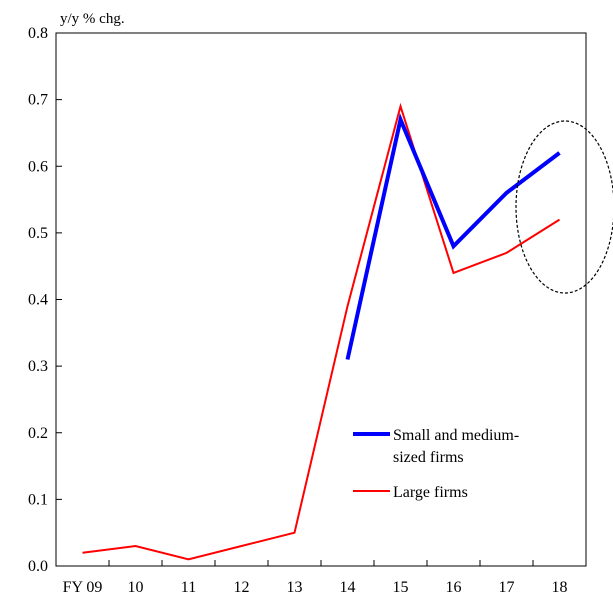 The height and width of the screenshot is (601, 613). What do you see at coordinates (321, 578) in the screenshot?
I see `x-axis: FY 09 10 11 12 13 14 15 16 17 18` at bounding box center [321, 578].